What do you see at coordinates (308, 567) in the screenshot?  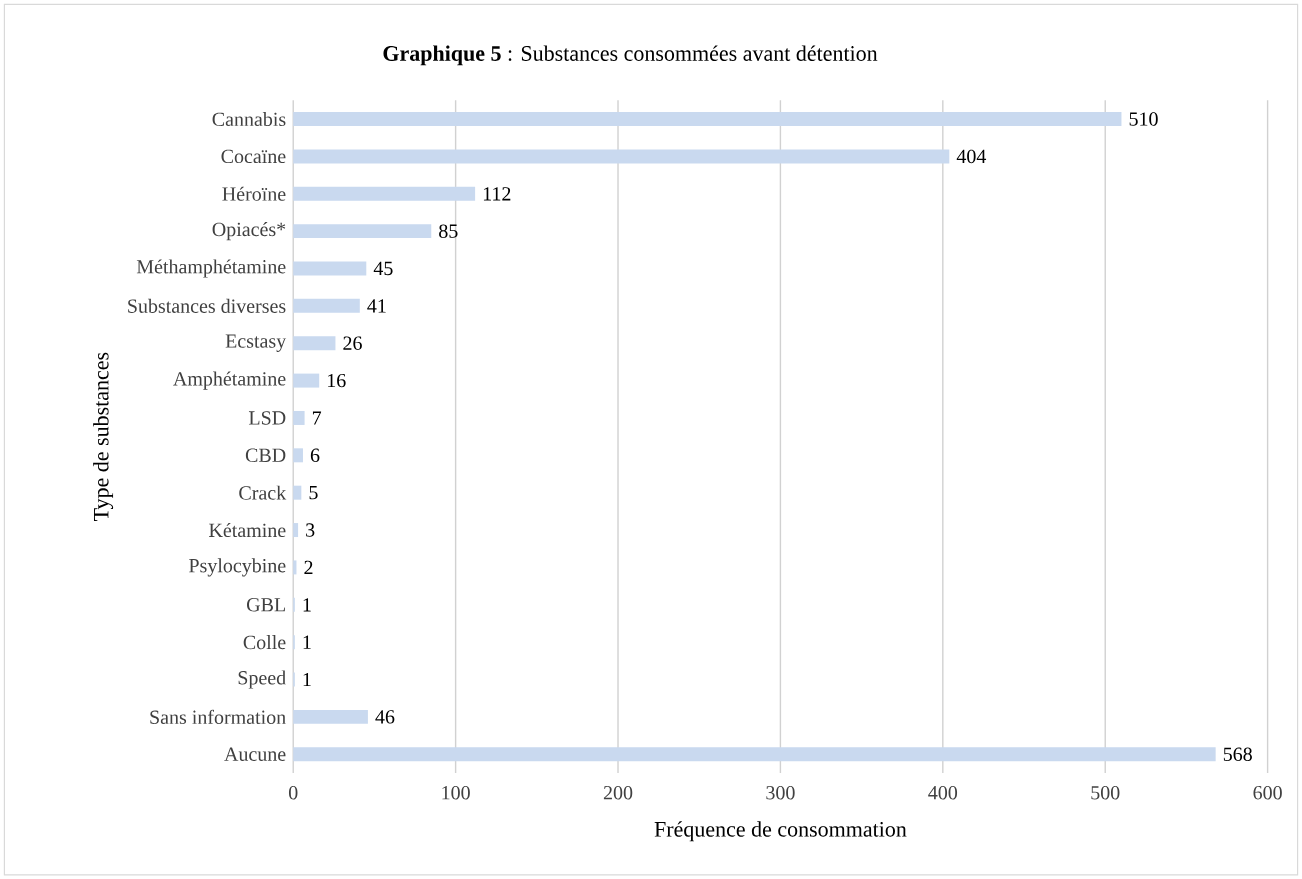 I see `data-label: 2` at bounding box center [308, 567].